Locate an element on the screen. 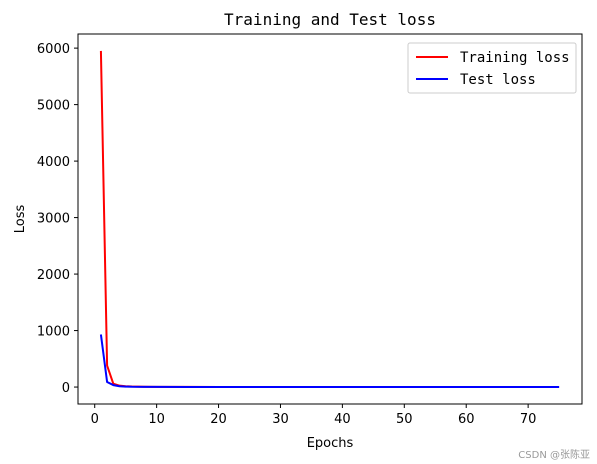  legend-box is located at coordinates (492, 68).